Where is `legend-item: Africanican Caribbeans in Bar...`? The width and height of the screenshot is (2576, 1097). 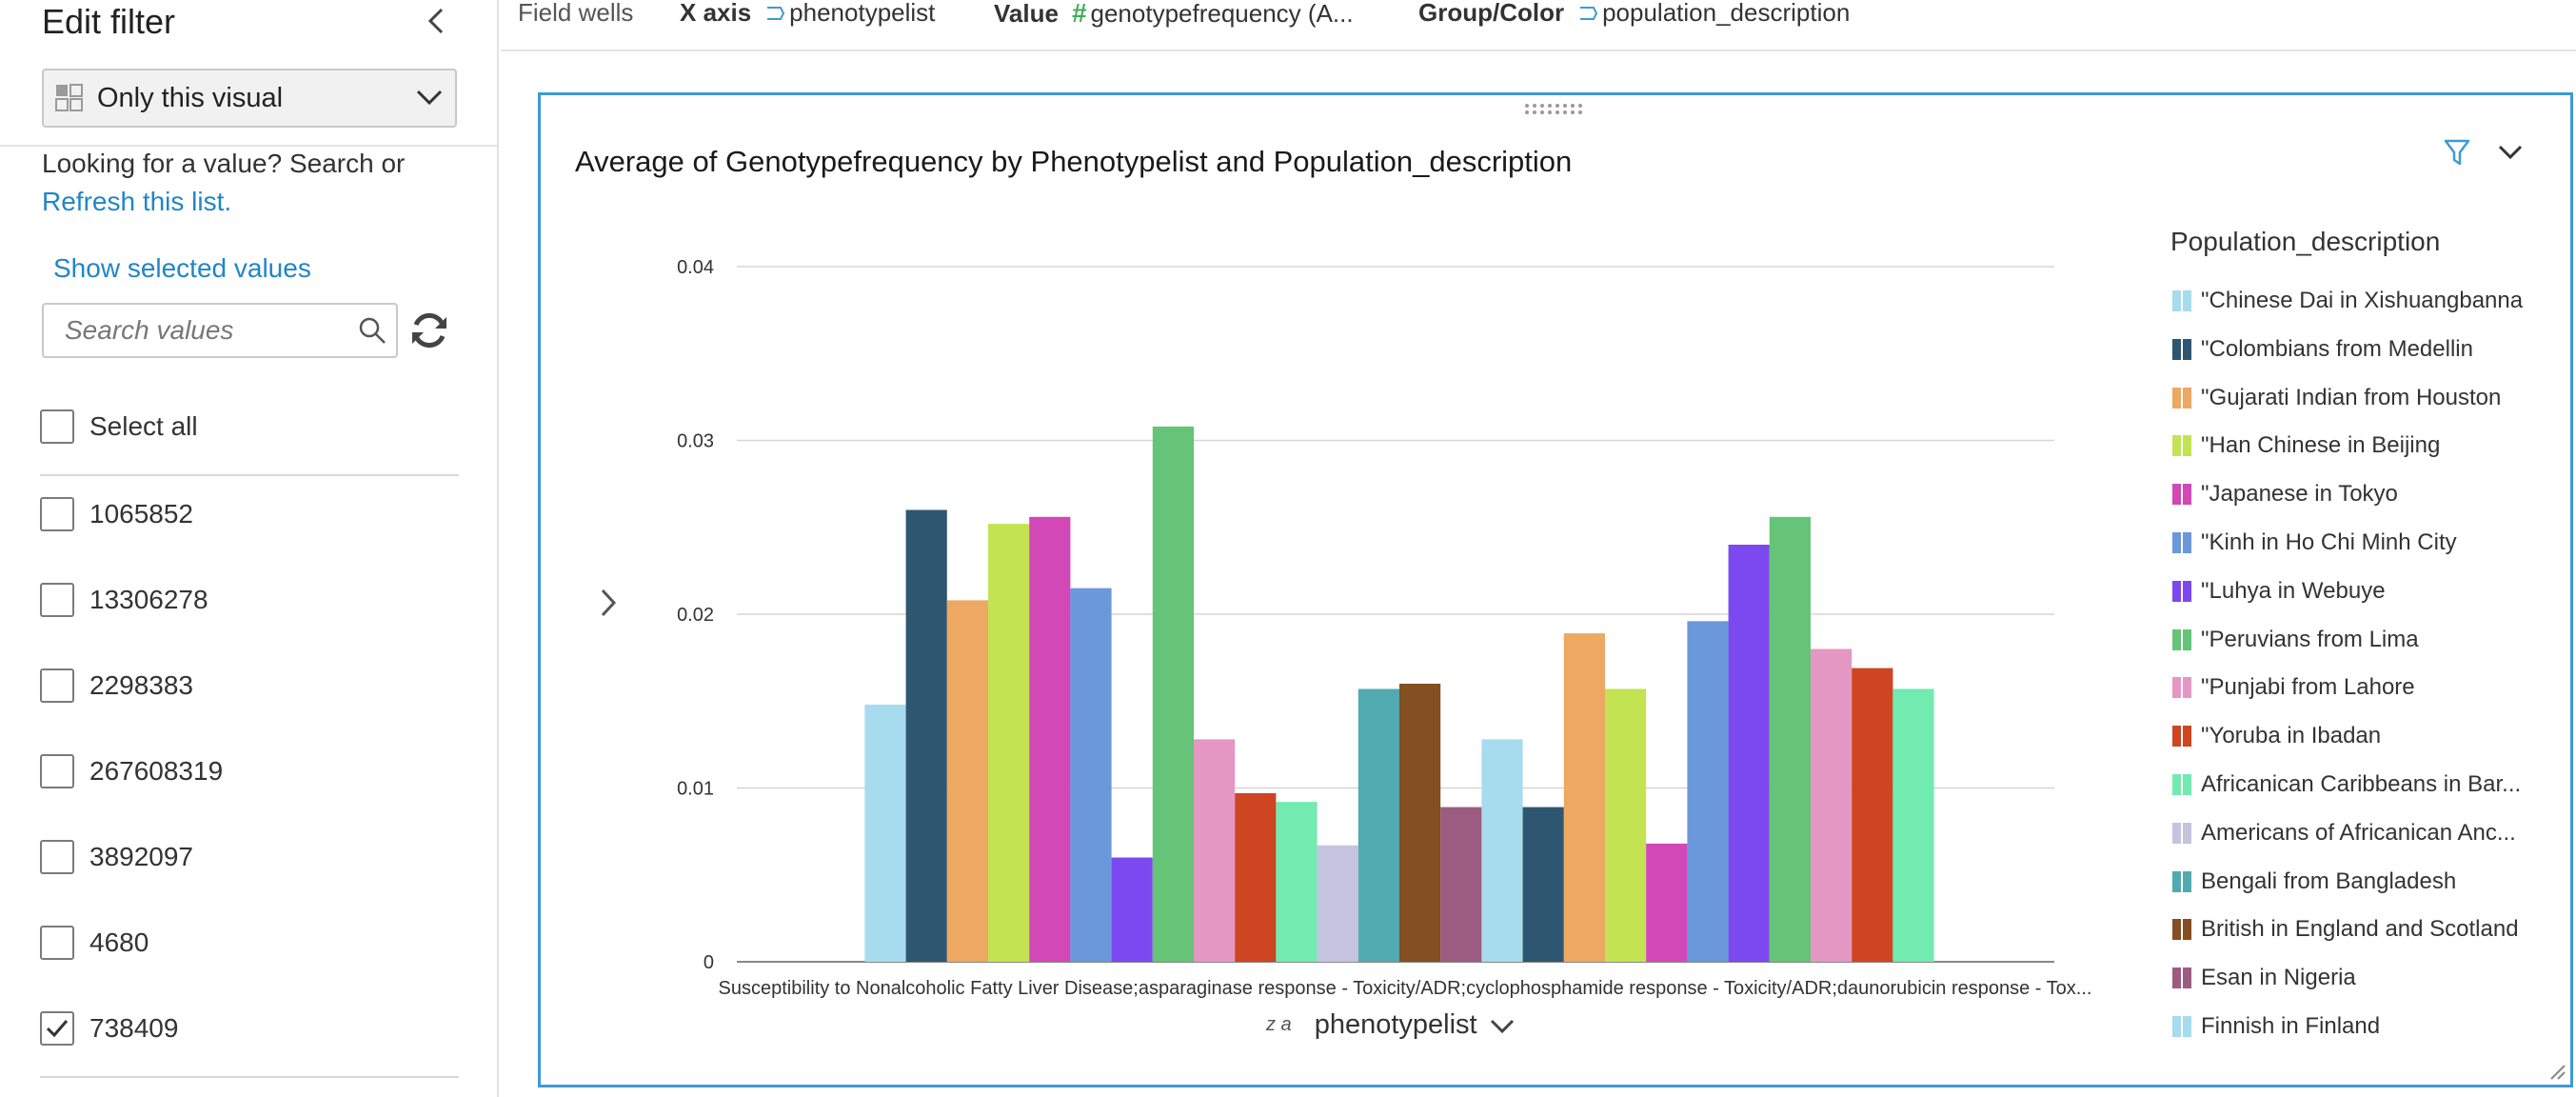
legend-item: Africanican Caribbeans in Bar... is located at coordinates (2362, 784).